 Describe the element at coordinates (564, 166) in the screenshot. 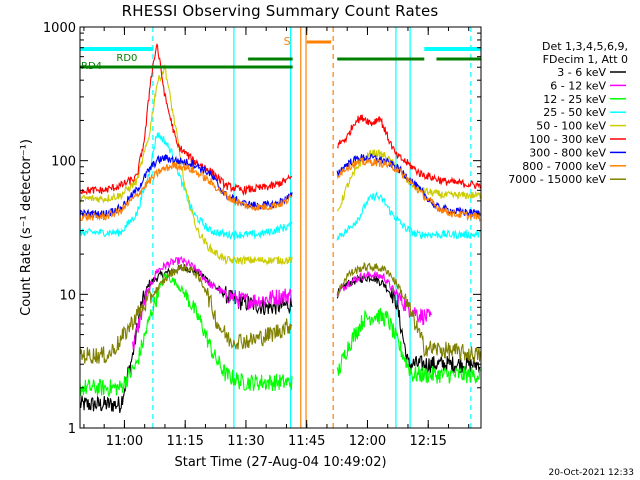

I see `legend-label-7: 800 - 7000 keV` at that location.